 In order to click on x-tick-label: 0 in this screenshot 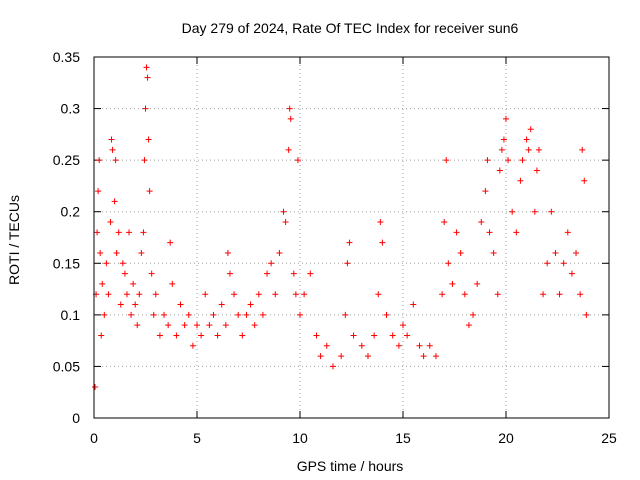, I will do `click(94, 438)`.